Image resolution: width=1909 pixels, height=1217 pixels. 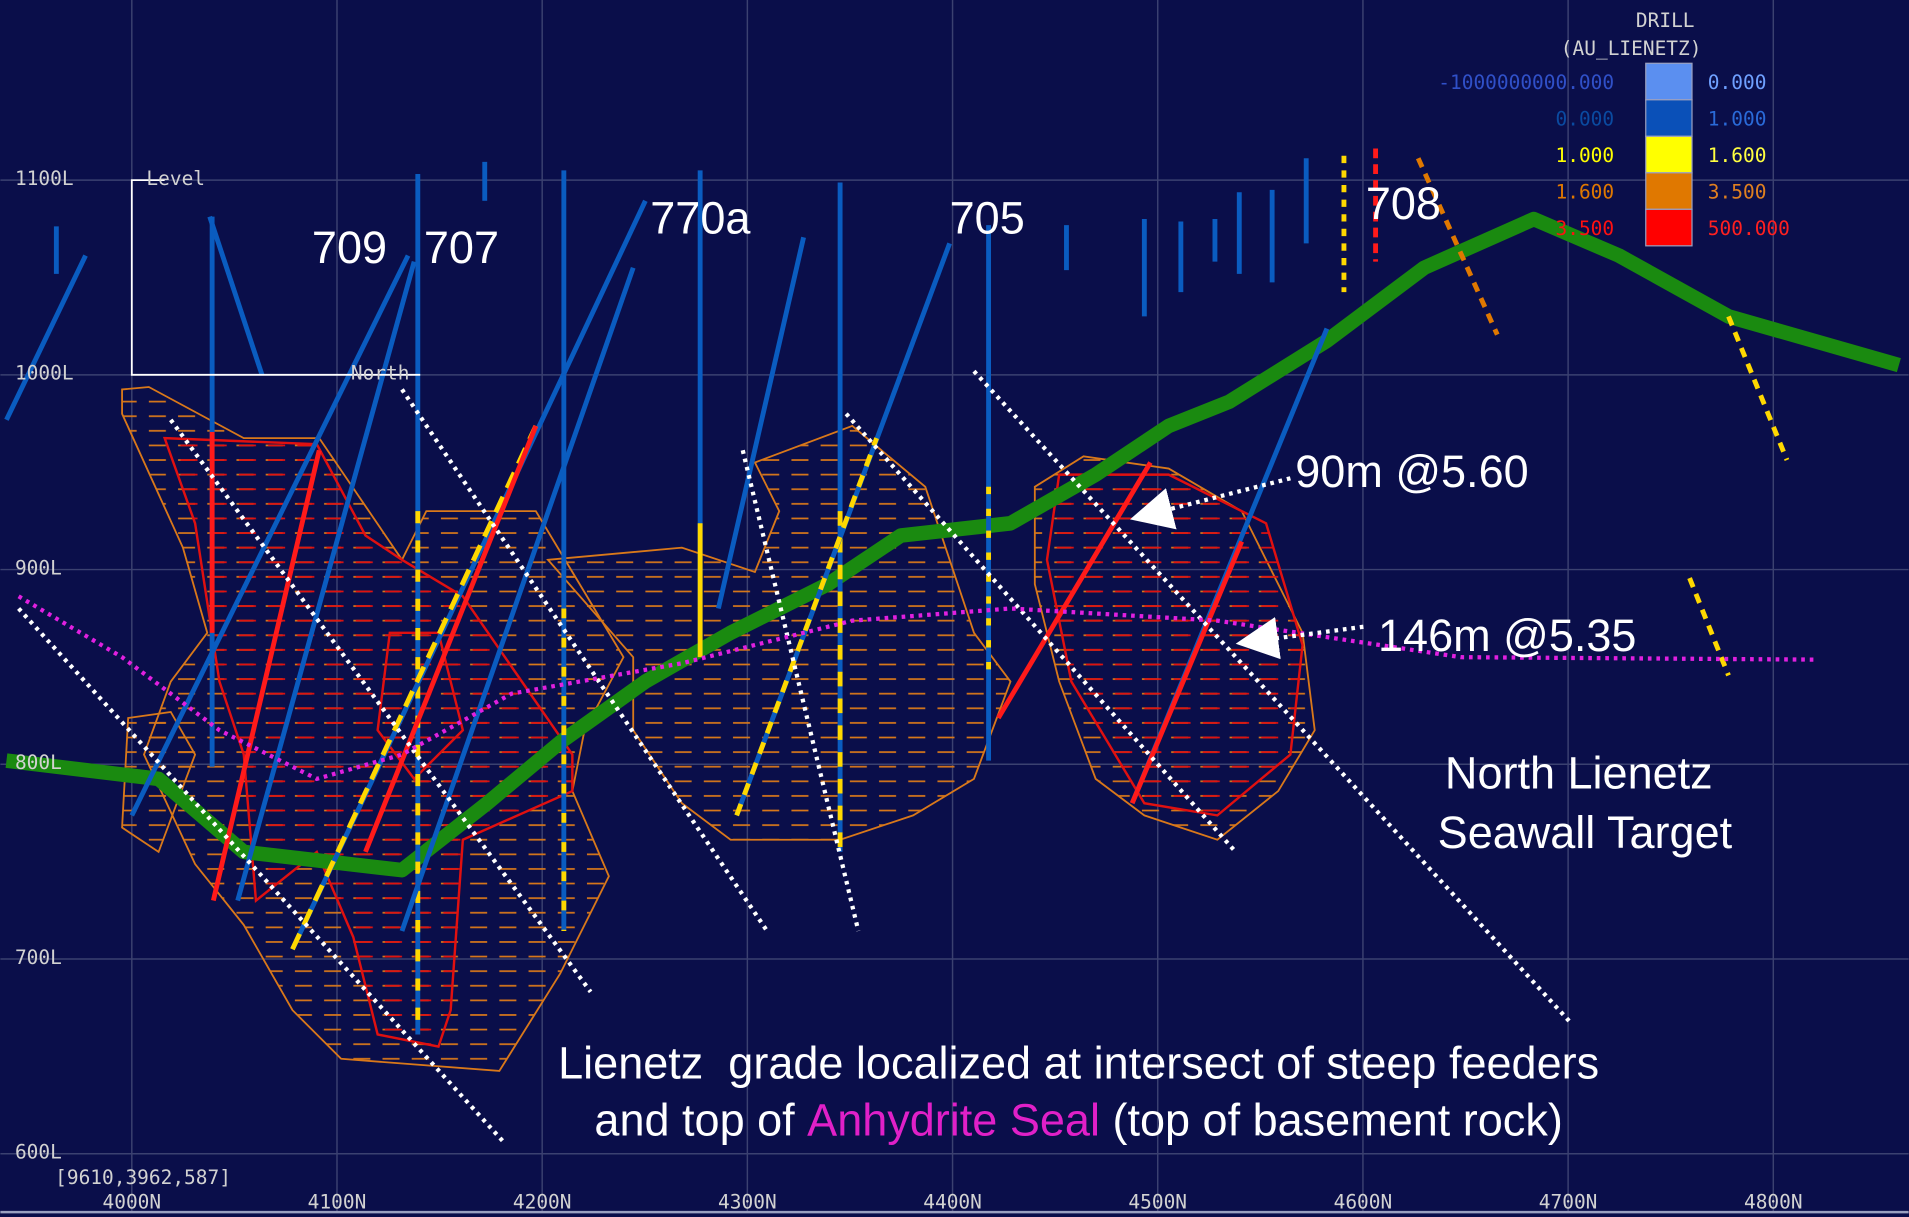 What do you see at coordinates (542, 1201) in the screenshot?
I see `northing-label: 4200N` at bounding box center [542, 1201].